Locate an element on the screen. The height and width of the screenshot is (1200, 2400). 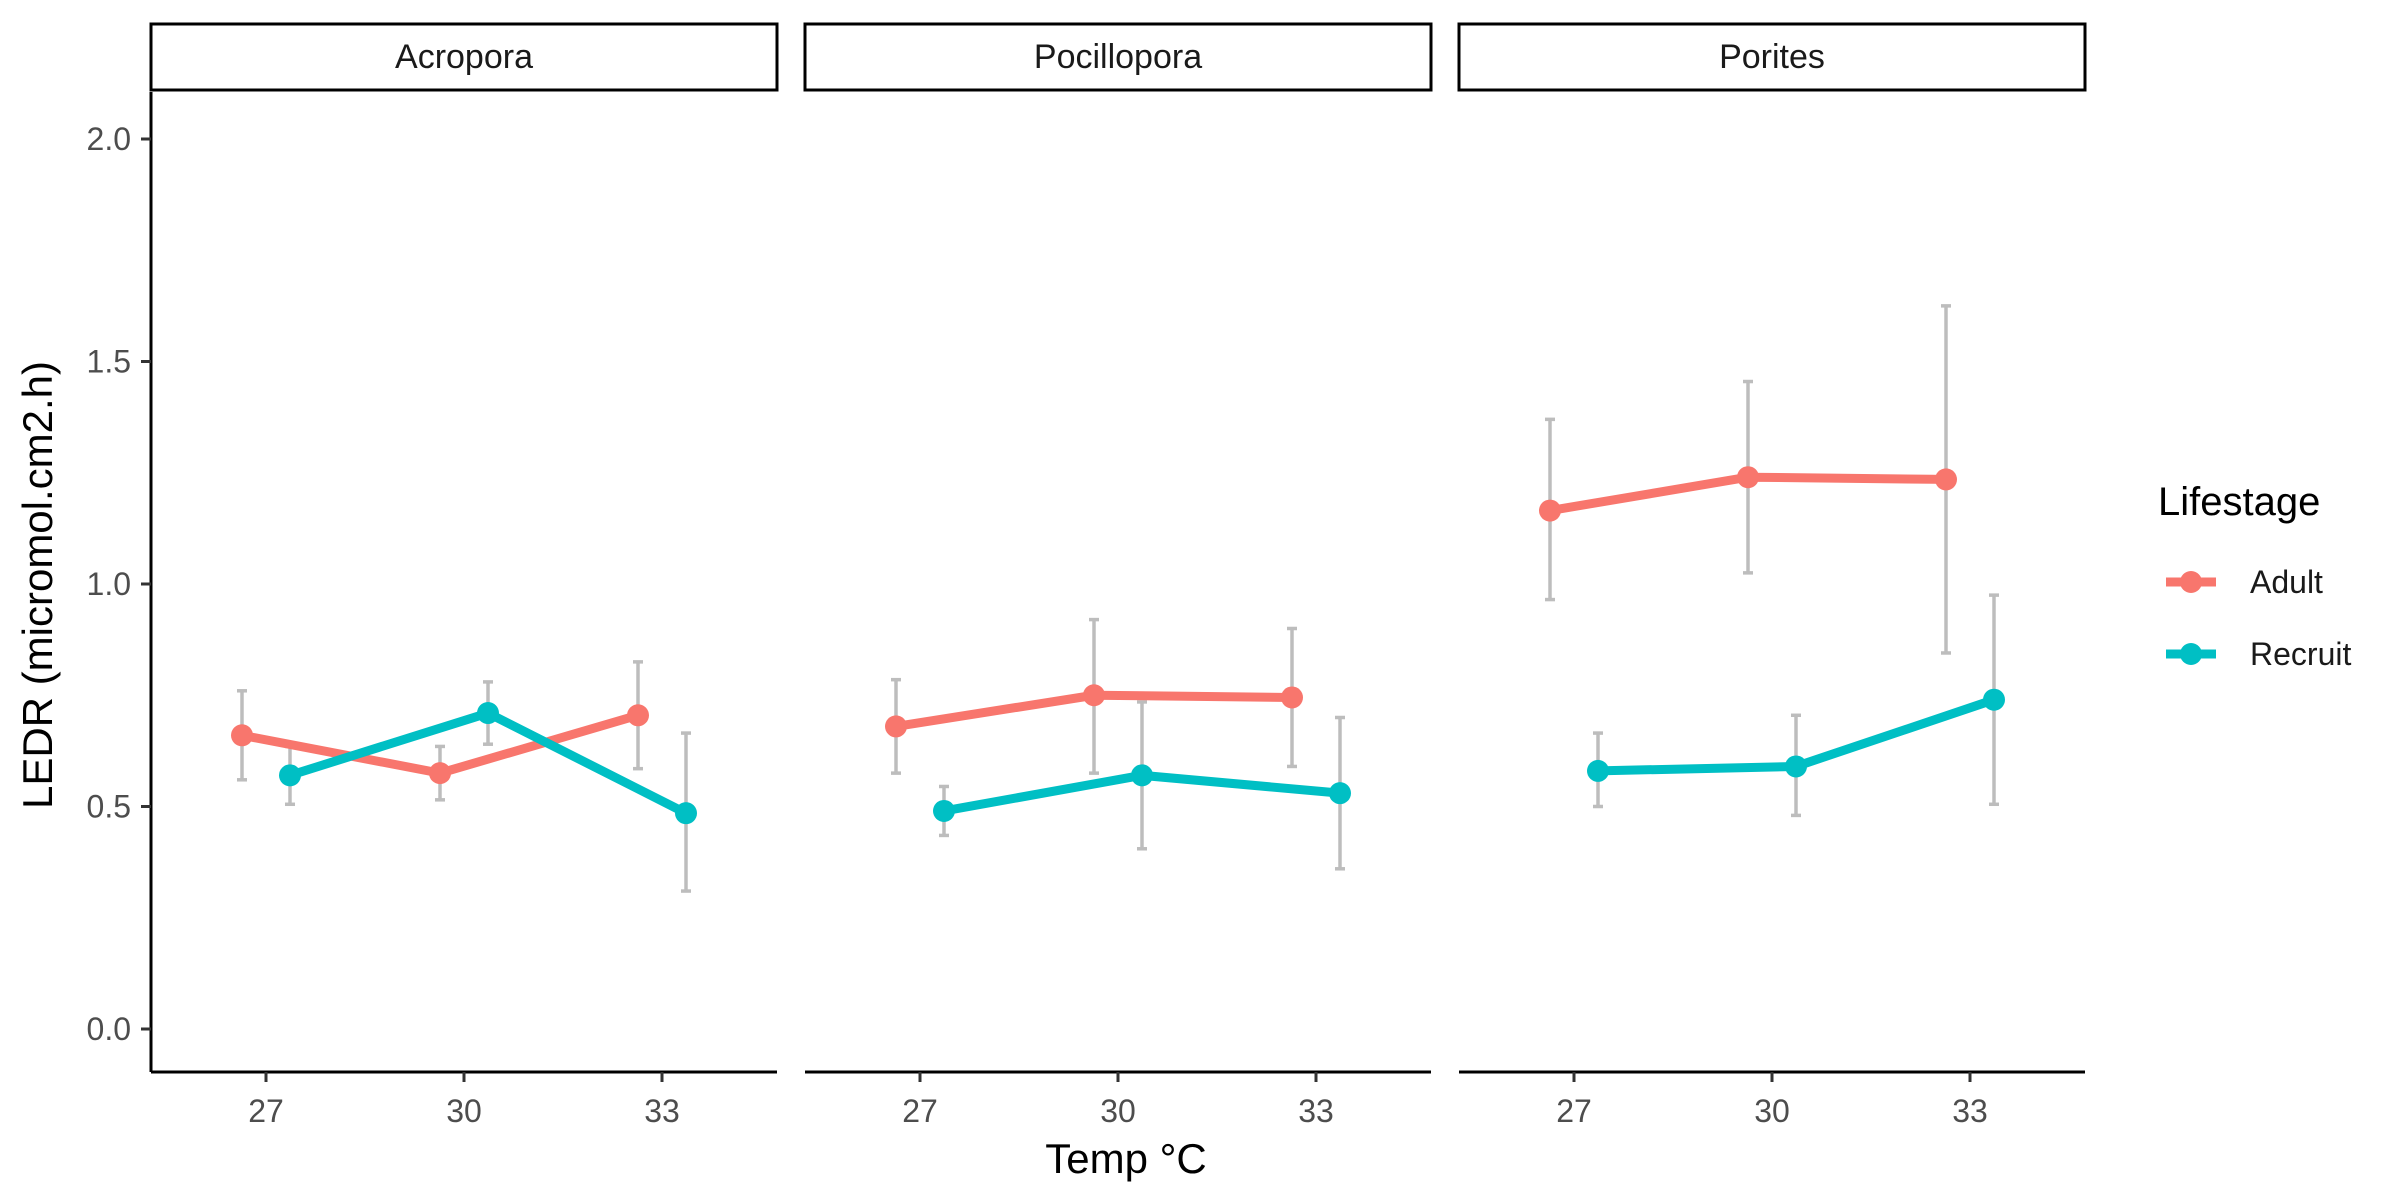
y-tick-label: 1.5 is located at coordinates (109, 362).